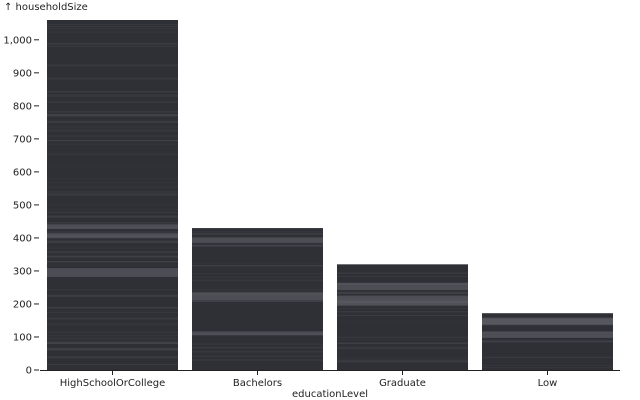  What do you see at coordinates (22, 304) in the screenshot?
I see `y-tick-label: 200` at bounding box center [22, 304].